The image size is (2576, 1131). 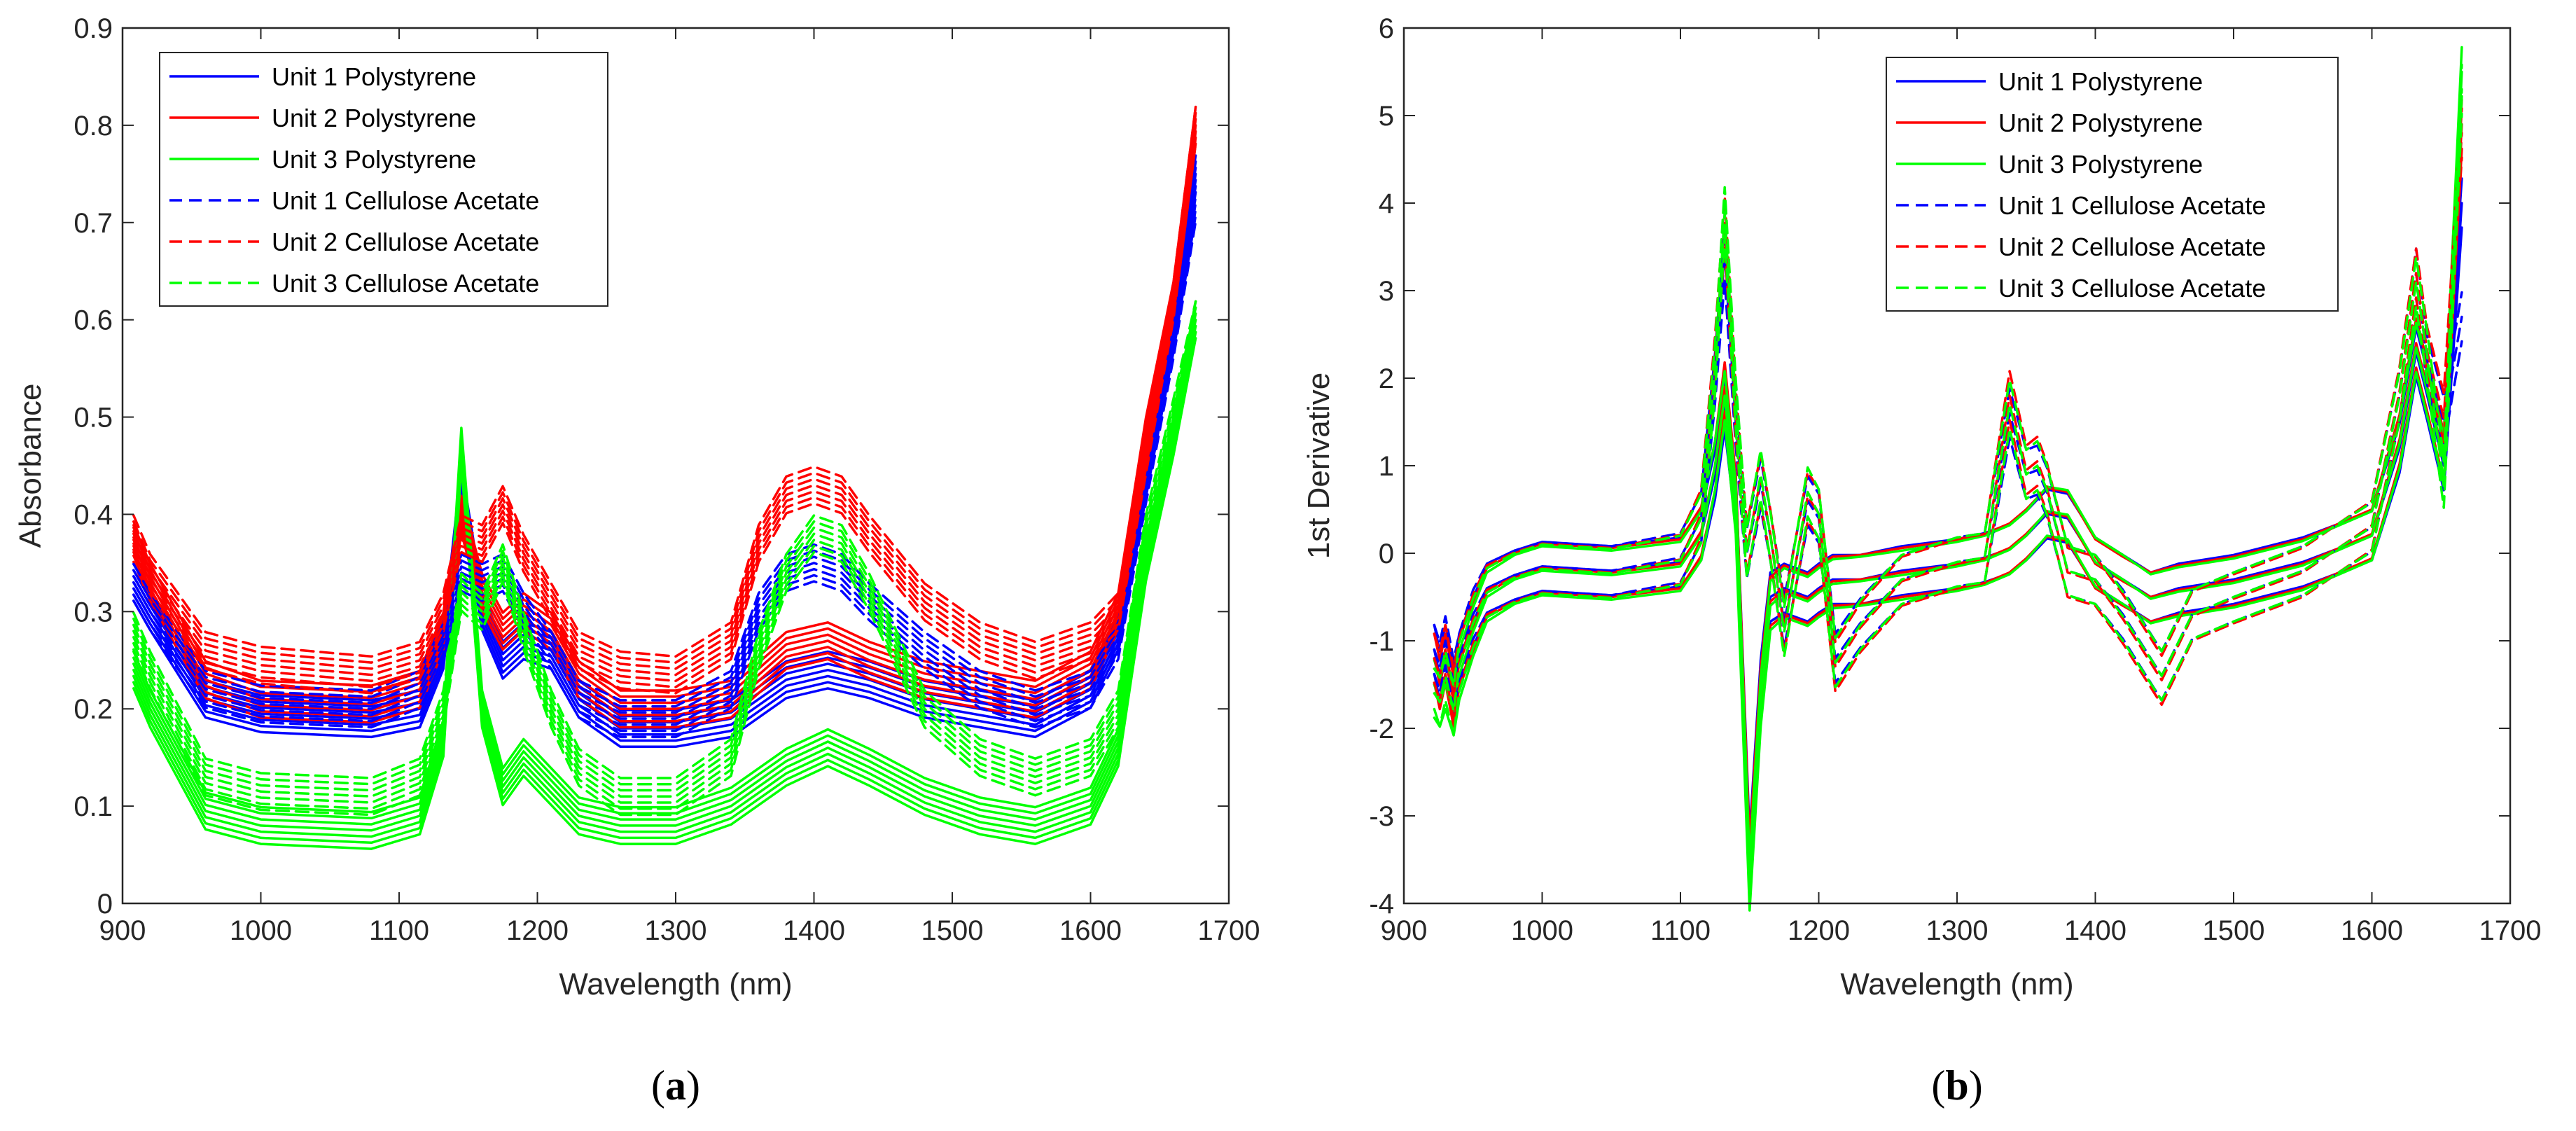 What do you see at coordinates (405, 242) in the screenshot?
I see `panel-a-legend-label: Unit 2 Cellulose Acetate` at bounding box center [405, 242].